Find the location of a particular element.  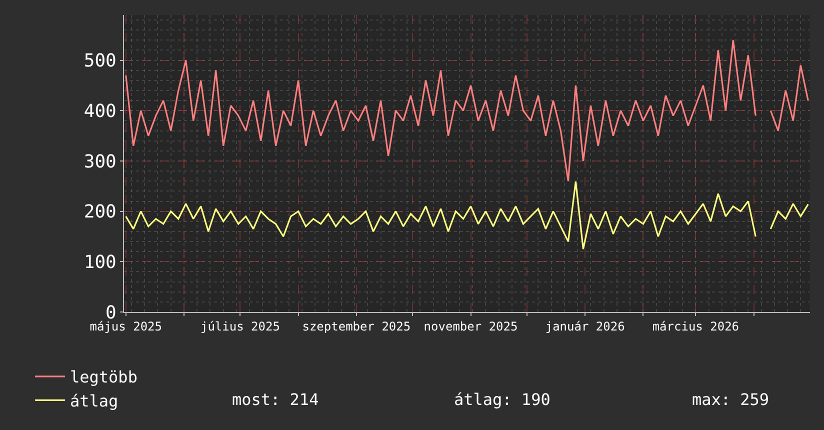

x-tick-label: március 2026 is located at coordinates (696, 326).